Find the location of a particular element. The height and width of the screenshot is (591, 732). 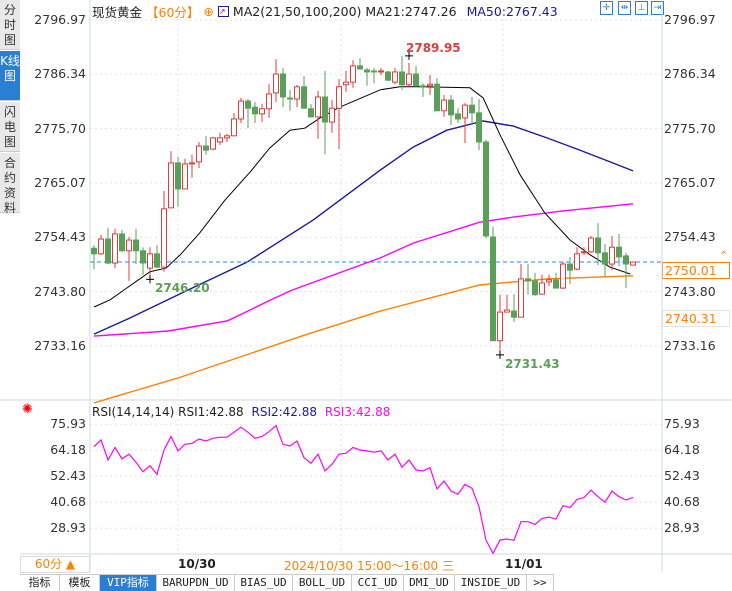

crosshair-icon: ✛ is located at coordinates (606, 8).